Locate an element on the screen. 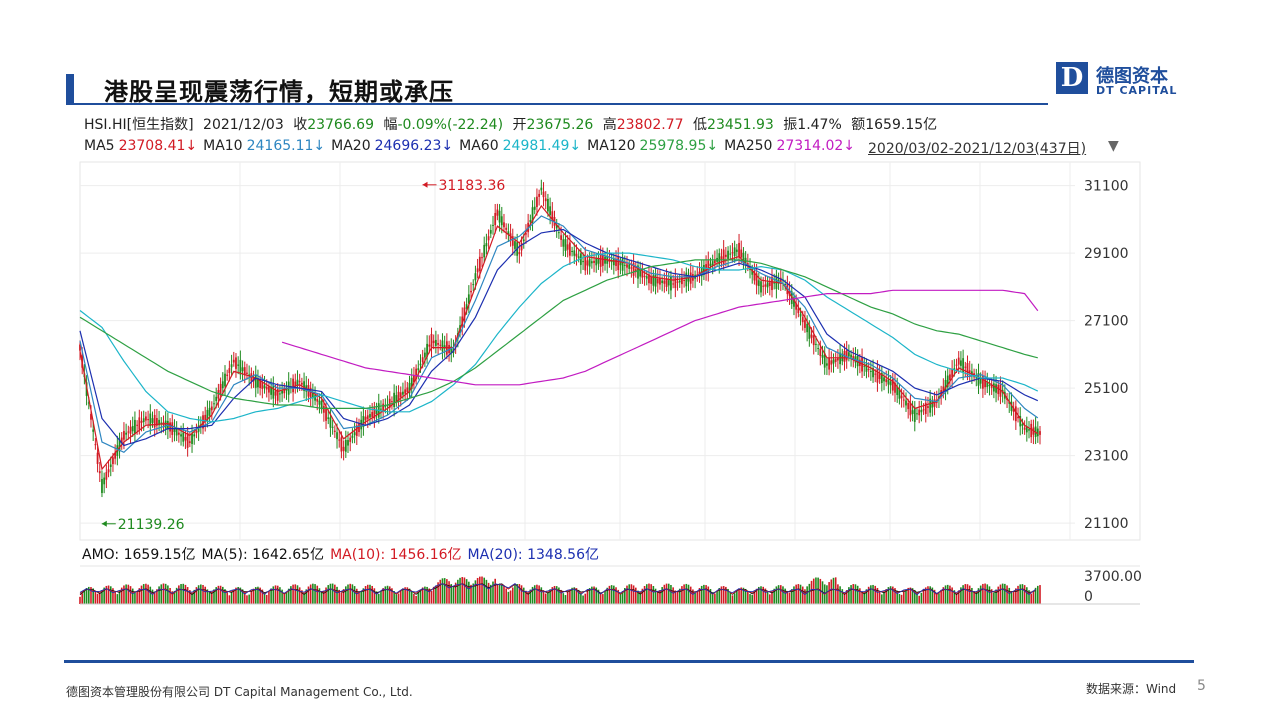  y-tick-label: 29100 is located at coordinates (1106, 254).